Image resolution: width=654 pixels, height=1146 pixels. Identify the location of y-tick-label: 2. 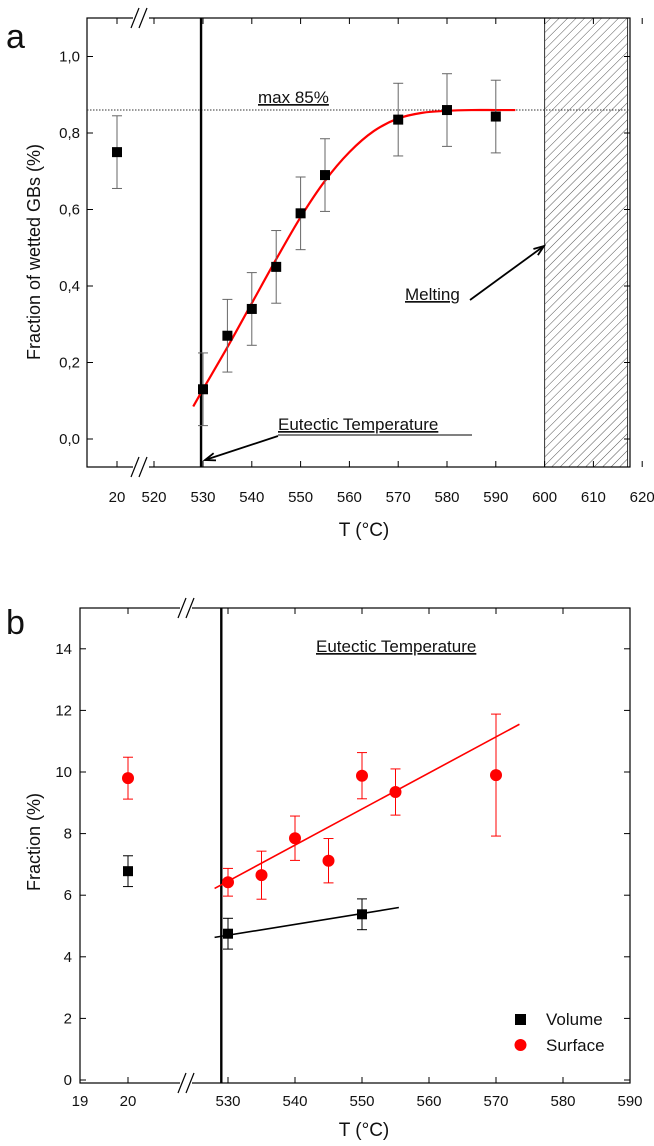
(68, 1018).